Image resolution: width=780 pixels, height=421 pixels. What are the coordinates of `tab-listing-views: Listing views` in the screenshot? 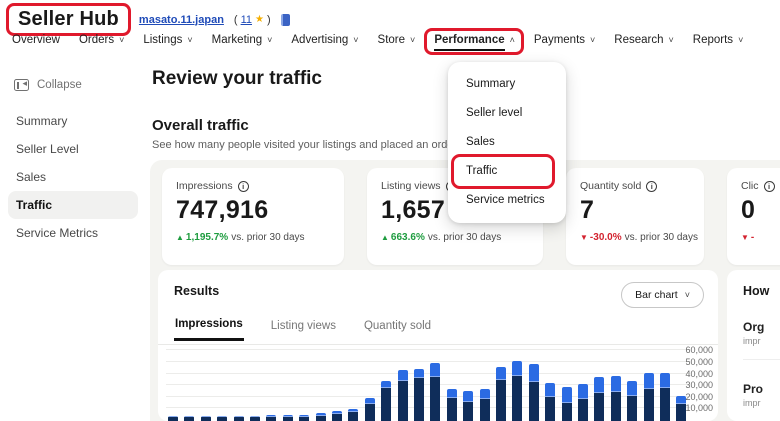 It's located at (303, 329).